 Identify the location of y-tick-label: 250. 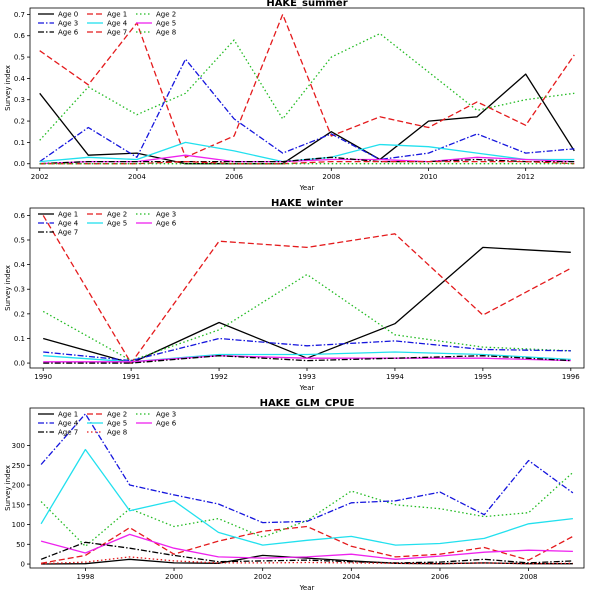
(18, 466).